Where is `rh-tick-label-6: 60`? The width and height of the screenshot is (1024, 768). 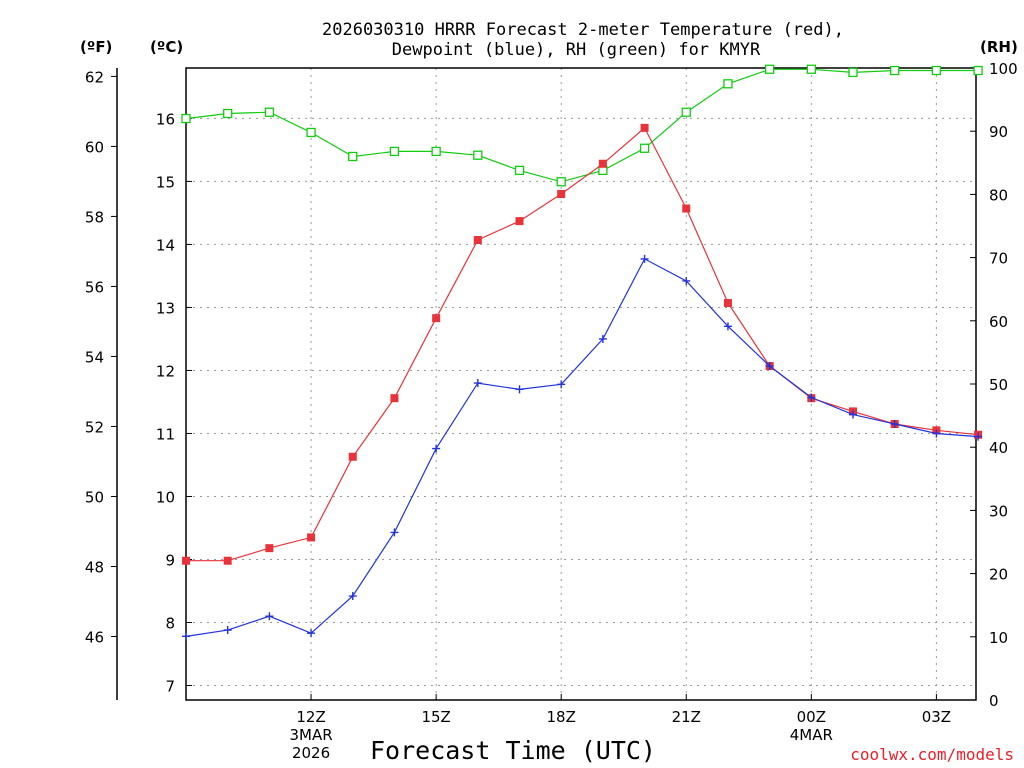 rh-tick-label-6: 60 is located at coordinates (998, 322).